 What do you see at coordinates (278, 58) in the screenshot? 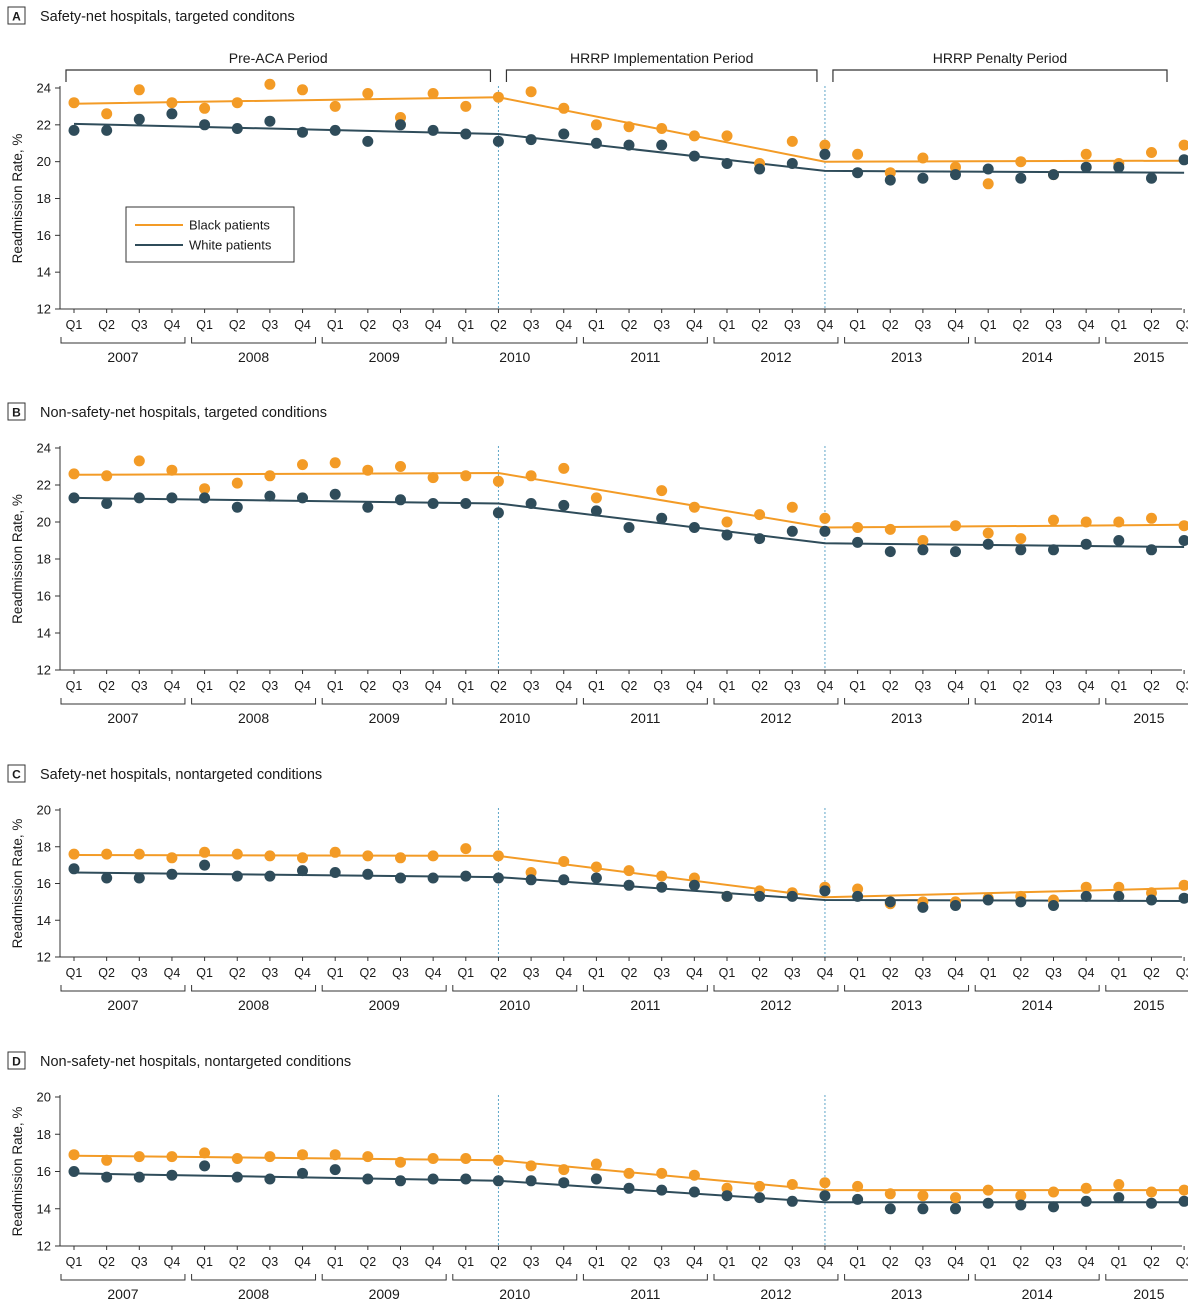
I see `period-label: Pre-ACA Period` at bounding box center [278, 58].